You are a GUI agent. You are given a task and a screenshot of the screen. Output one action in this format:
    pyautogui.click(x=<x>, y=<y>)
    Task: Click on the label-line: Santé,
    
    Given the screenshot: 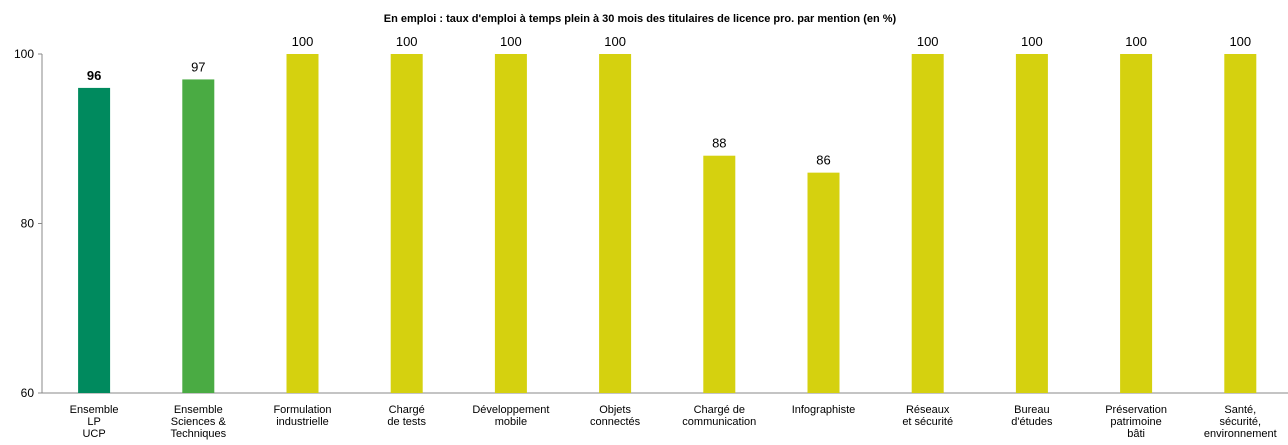 What is the action you would take?
    pyautogui.click(x=1240, y=410)
    